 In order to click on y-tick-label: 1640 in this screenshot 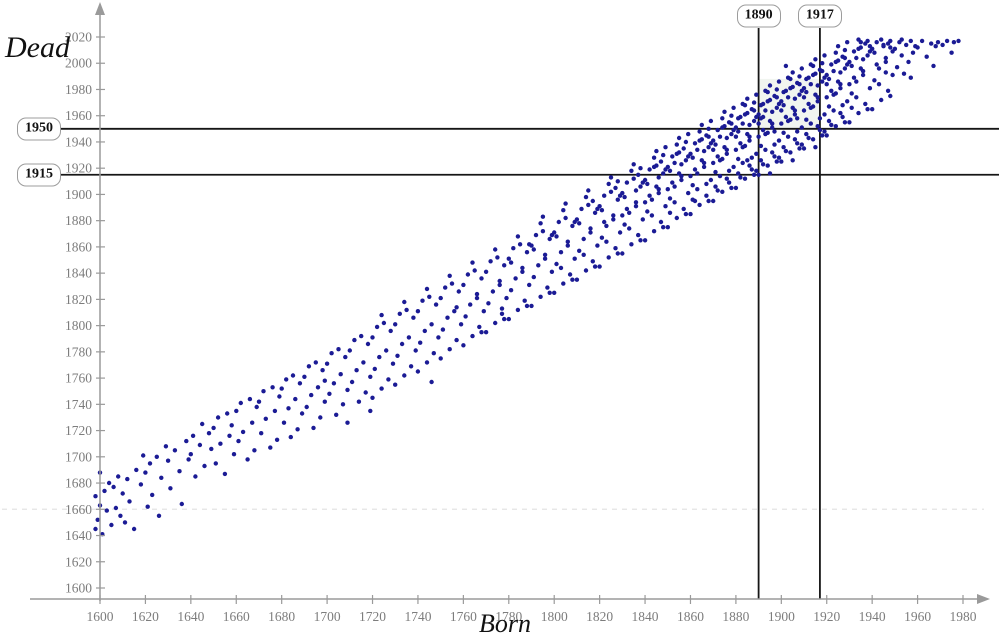, I will do `click(78, 535)`.